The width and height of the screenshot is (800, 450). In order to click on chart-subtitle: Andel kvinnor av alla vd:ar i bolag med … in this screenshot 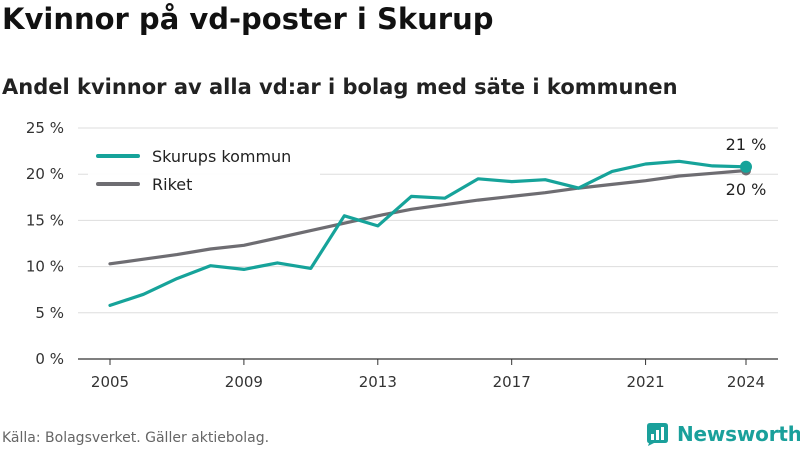, I will do `click(340, 87)`.